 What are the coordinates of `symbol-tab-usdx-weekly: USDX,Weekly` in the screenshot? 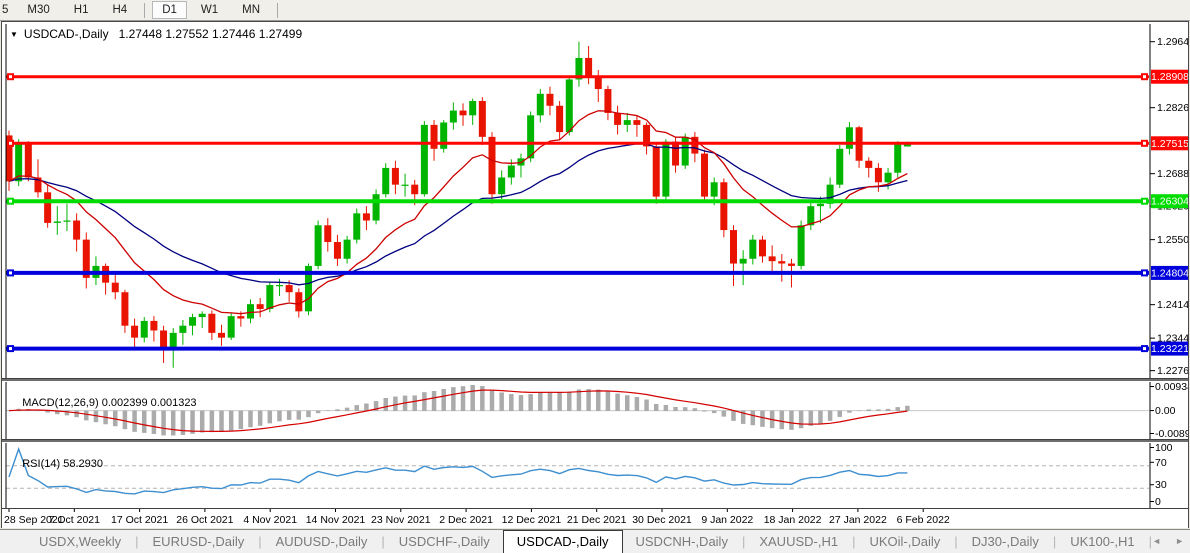 It's located at (80, 541).